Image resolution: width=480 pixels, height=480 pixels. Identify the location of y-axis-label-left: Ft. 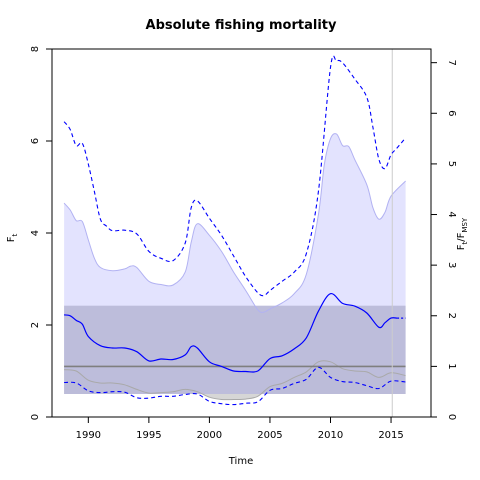
(12, 237).